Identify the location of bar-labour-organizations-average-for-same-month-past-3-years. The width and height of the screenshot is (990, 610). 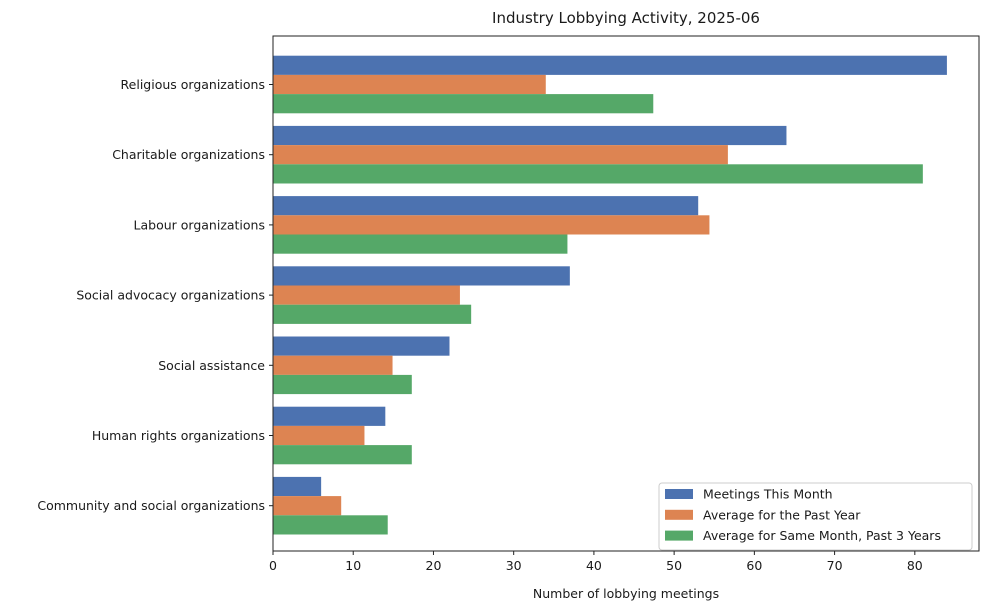
(420, 244).